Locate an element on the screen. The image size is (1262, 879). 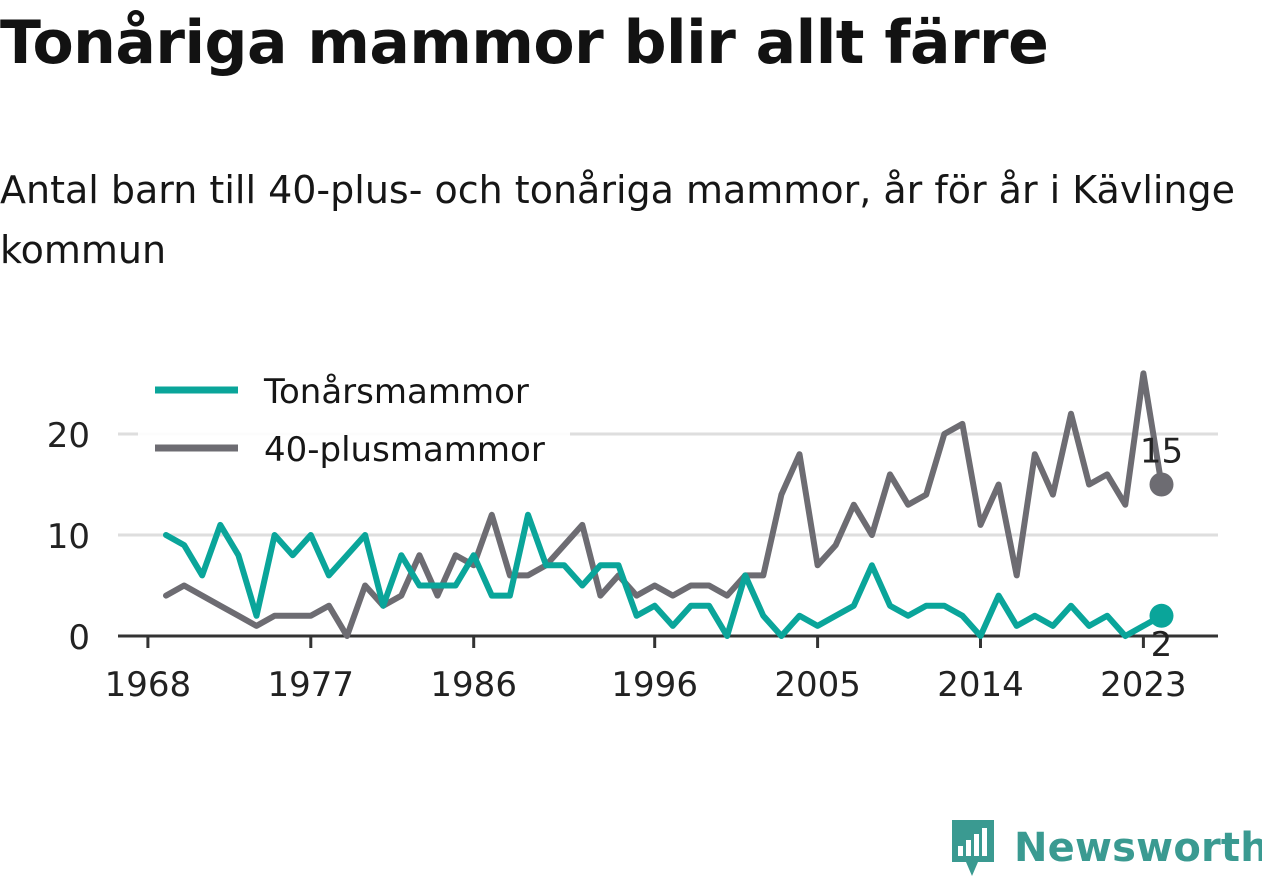
end-label-tonarsmammor: 2 is located at coordinates (1162, 645).